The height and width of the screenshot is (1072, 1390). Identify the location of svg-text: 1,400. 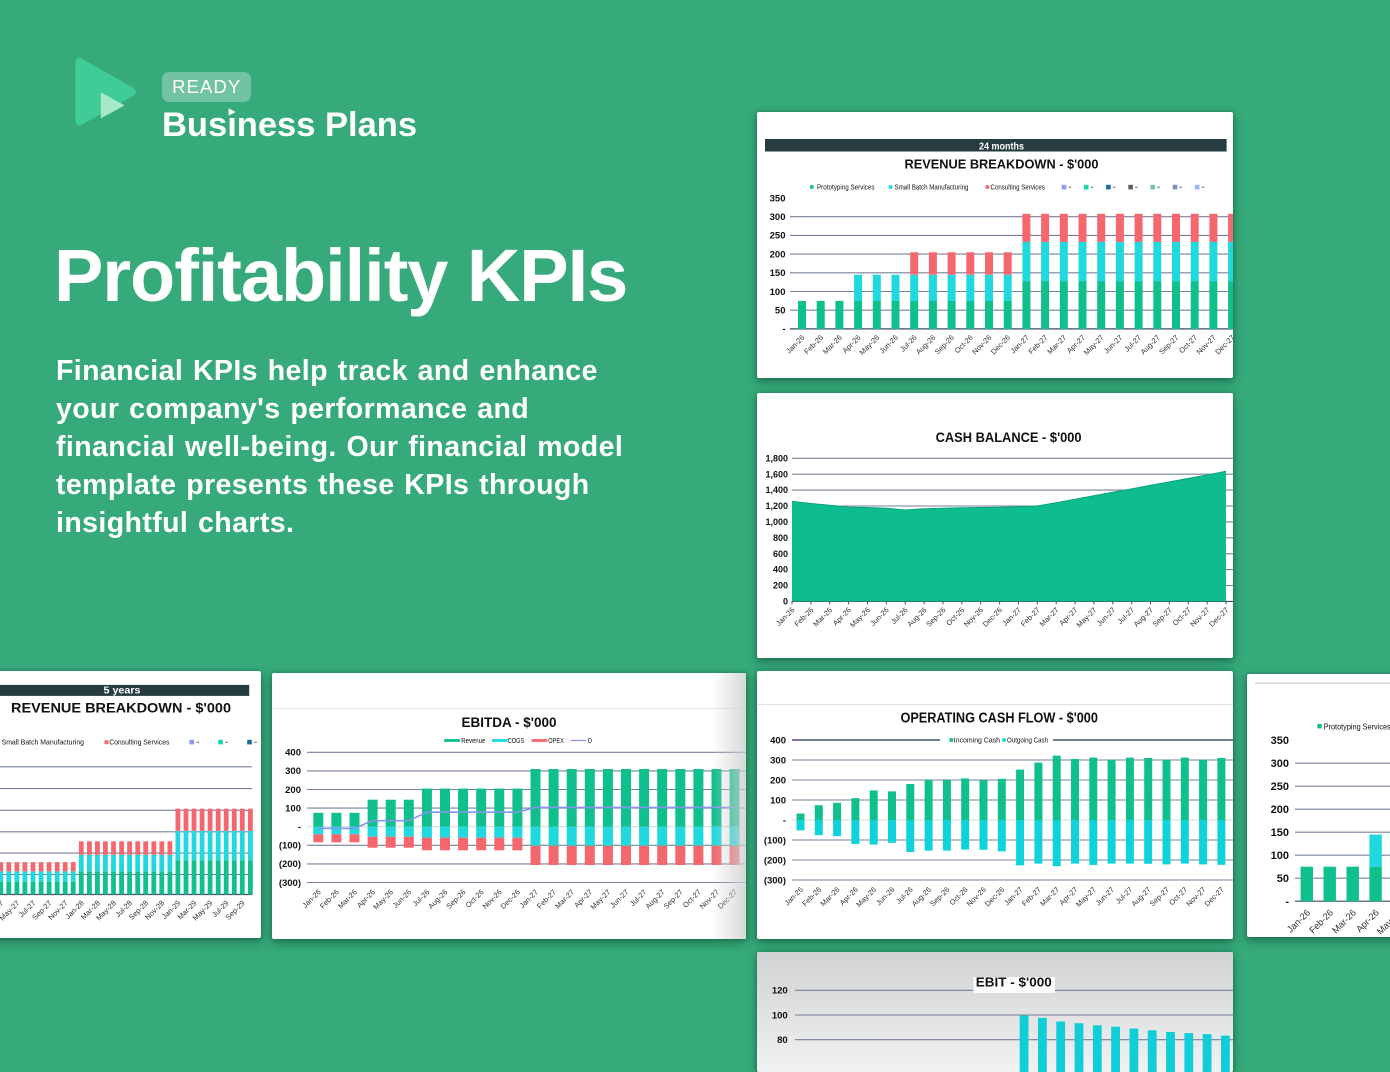
(776, 490).